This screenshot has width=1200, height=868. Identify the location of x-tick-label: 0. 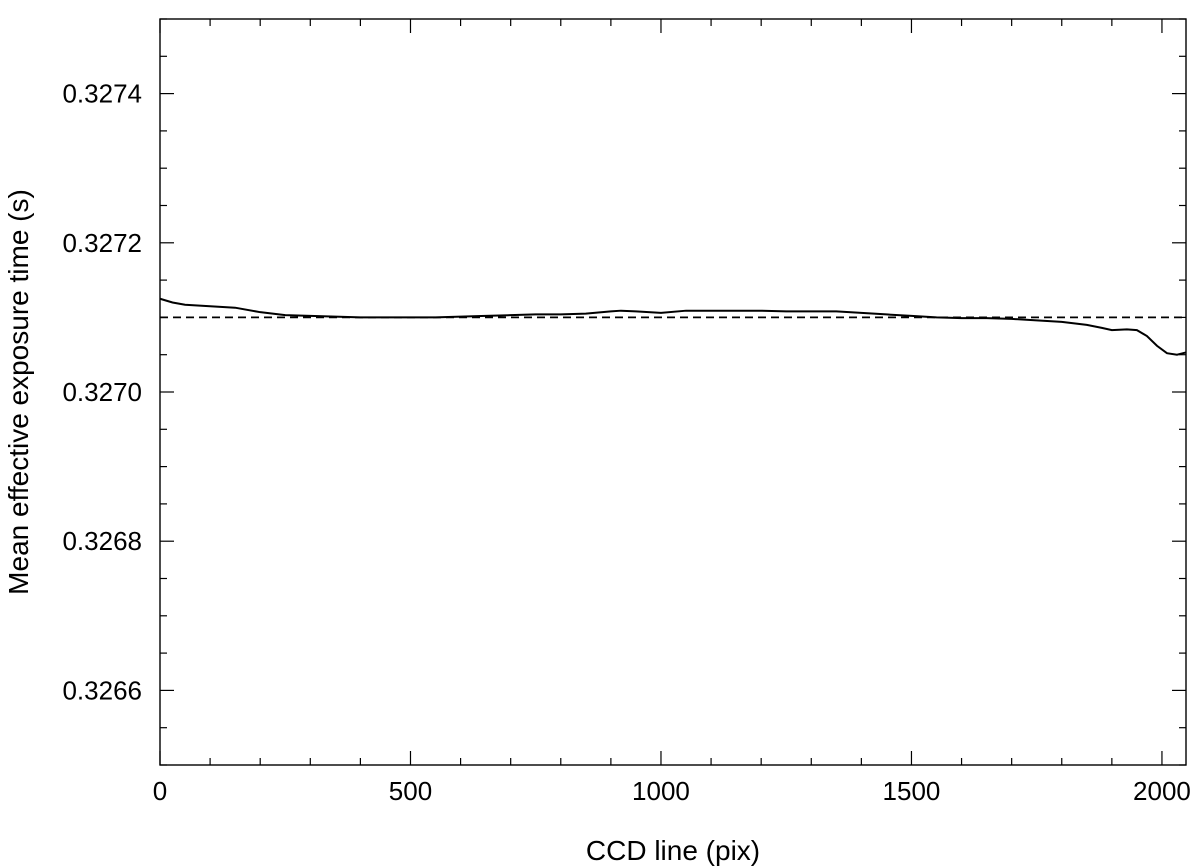
(160, 791).